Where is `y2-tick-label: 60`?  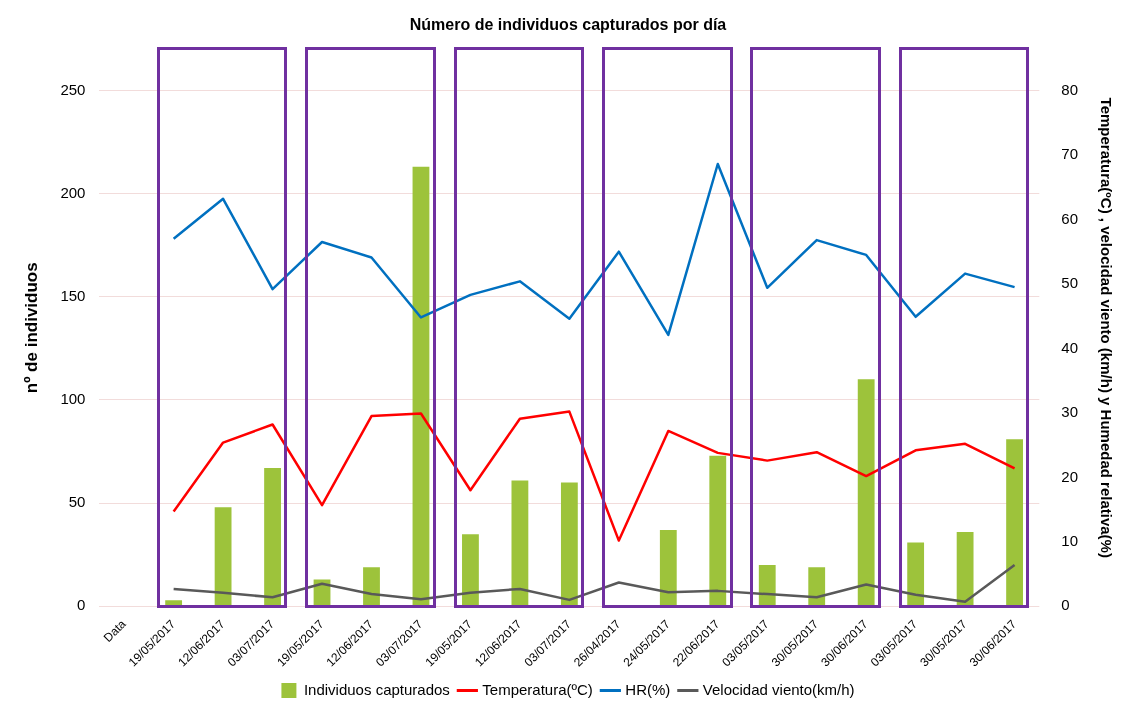
y2-tick-label: 60 is located at coordinates (1069, 218).